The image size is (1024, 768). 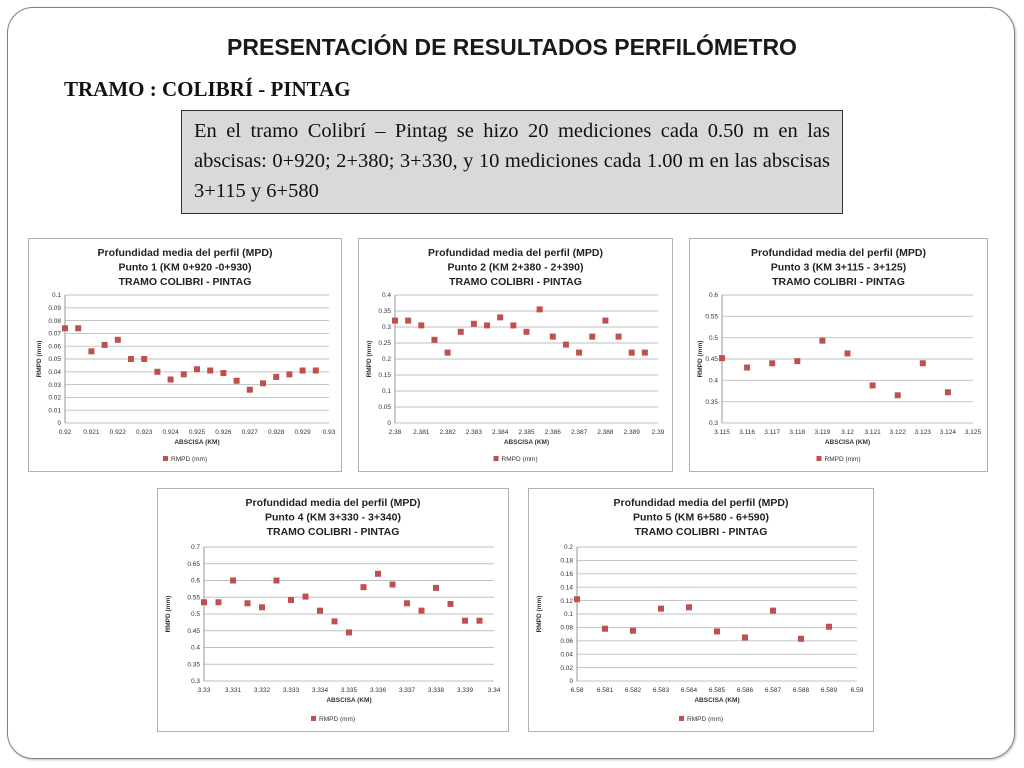 I want to click on x-tick-label: 2.39, so click(x=658, y=432).